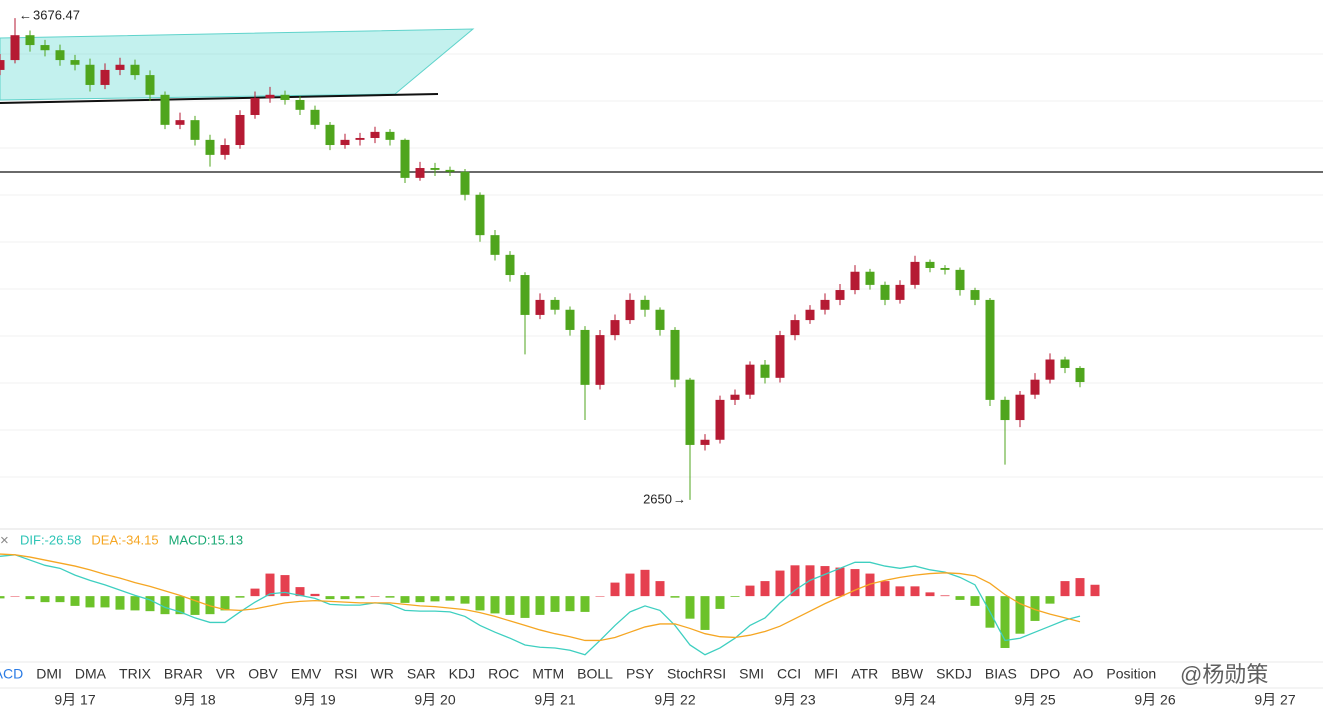 The width and height of the screenshot is (1323, 720). What do you see at coordinates (135, 674) in the screenshot?
I see `indicator-tab: TRIX` at bounding box center [135, 674].